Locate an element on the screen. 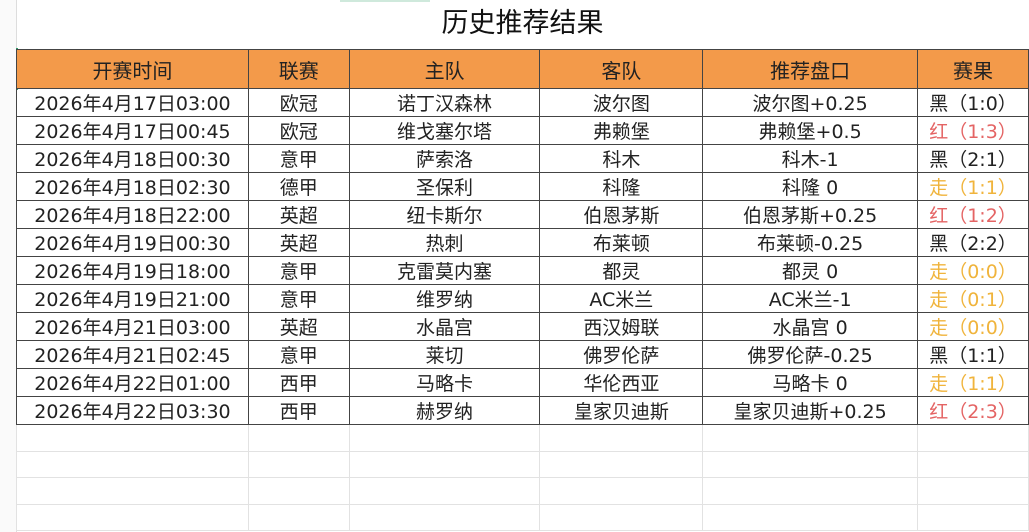  cell-home: 诺丁汉森林 is located at coordinates (444, 102).